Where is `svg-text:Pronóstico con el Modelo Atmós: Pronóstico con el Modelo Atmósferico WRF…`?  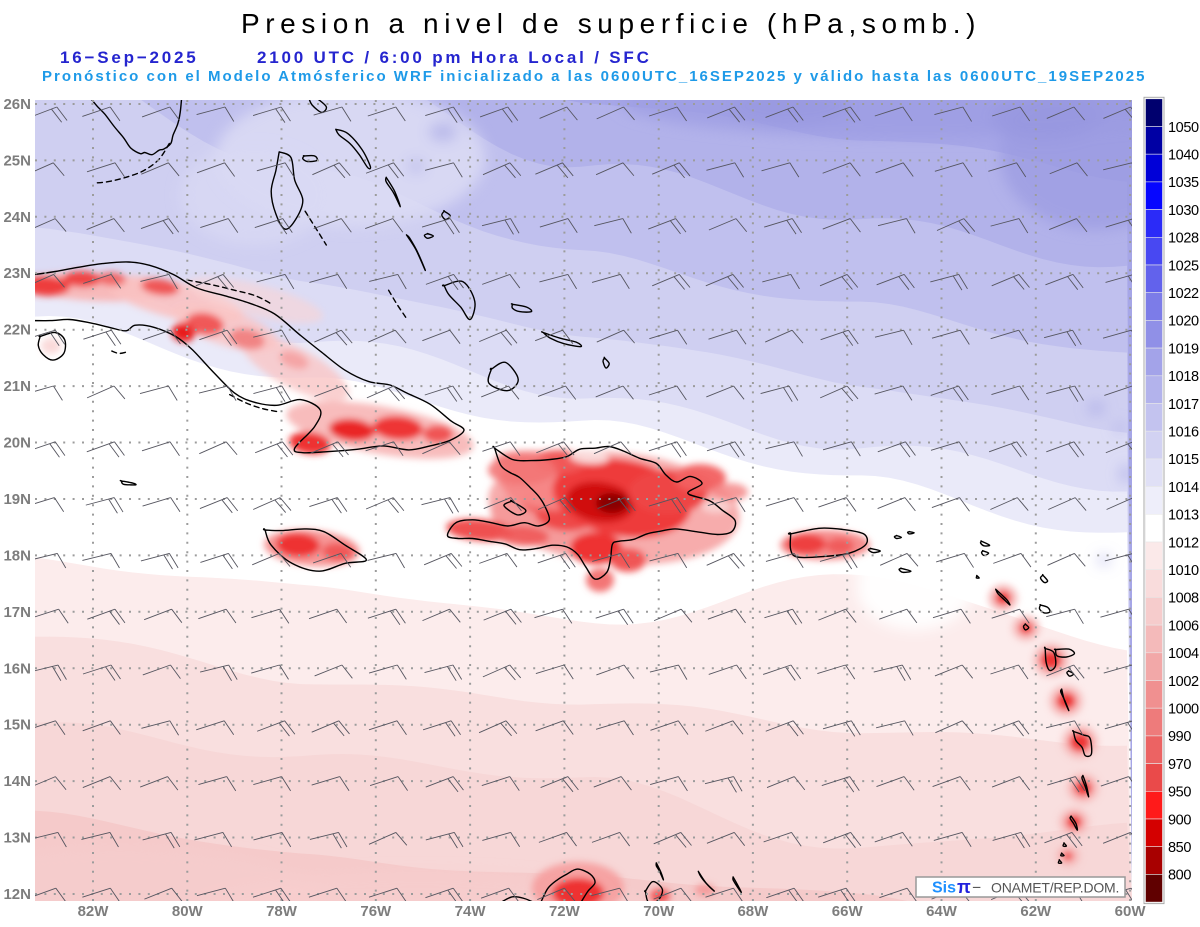 svg-text:Pronóstico con el Modelo Atmós: Pronóstico con el Modelo Atmósferico WRF… is located at coordinates (594, 76).